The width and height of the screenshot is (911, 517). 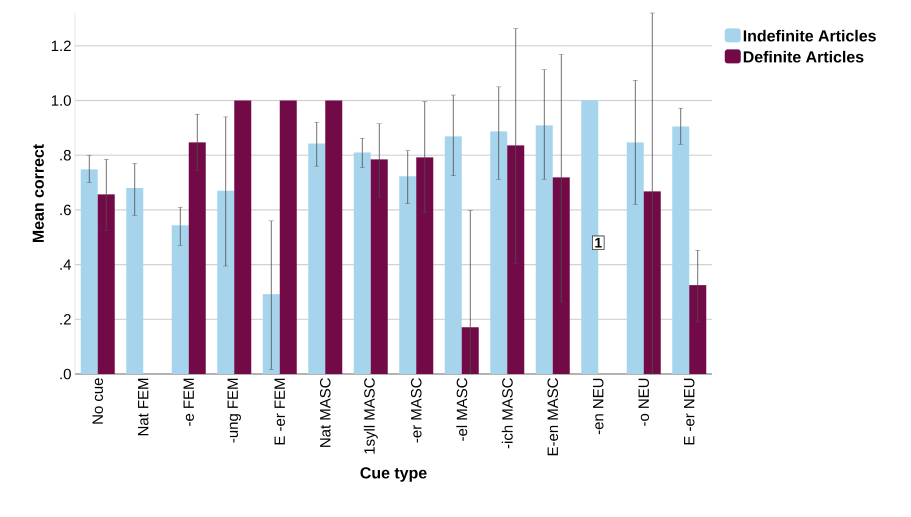 What do you see at coordinates (804, 56) in the screenshot?
I see `legend-label: Definite Articles` at bounding box center [804, 56].